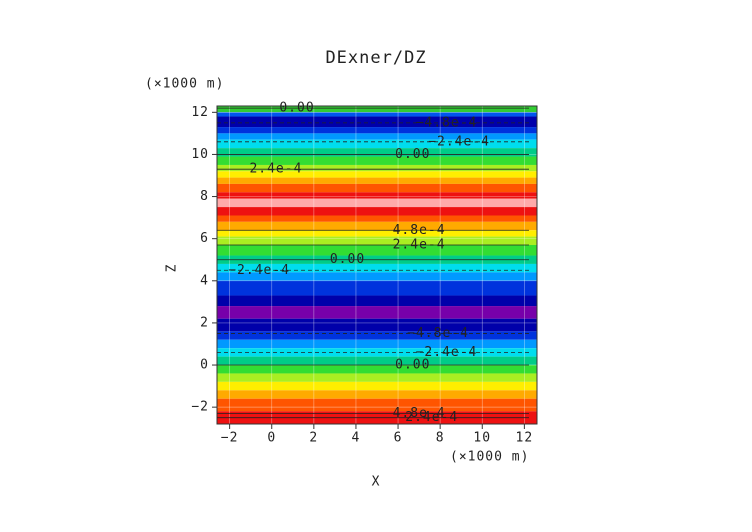  What do you see at coordinates (271, 438) in the screenshot?
I see `x-tick-label: 0` at bounding box center [271, 438].